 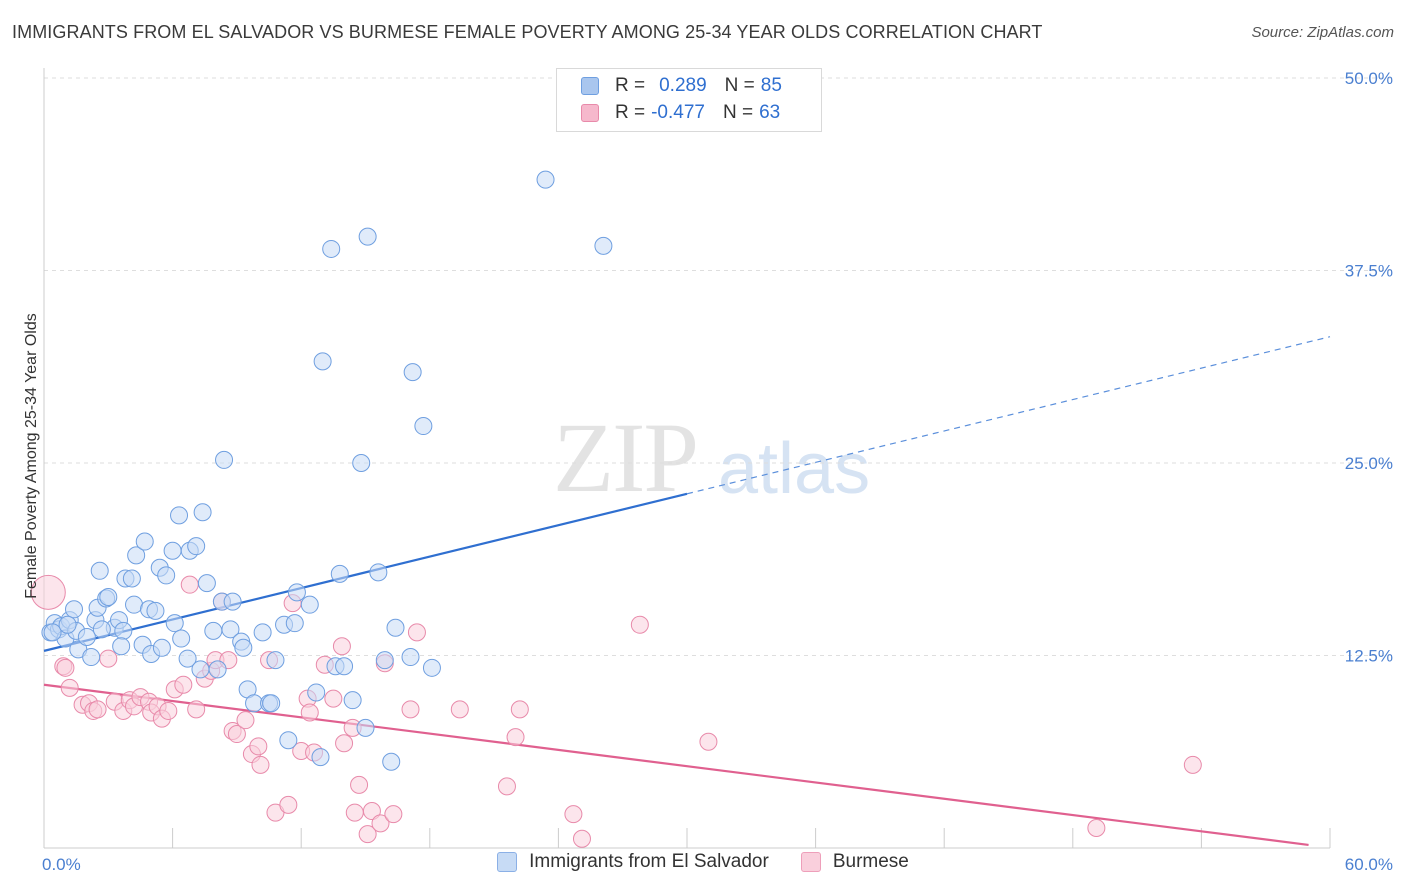 I want to click on legend-label: Immigrants from El Salvador, so click(x=649, y=861).